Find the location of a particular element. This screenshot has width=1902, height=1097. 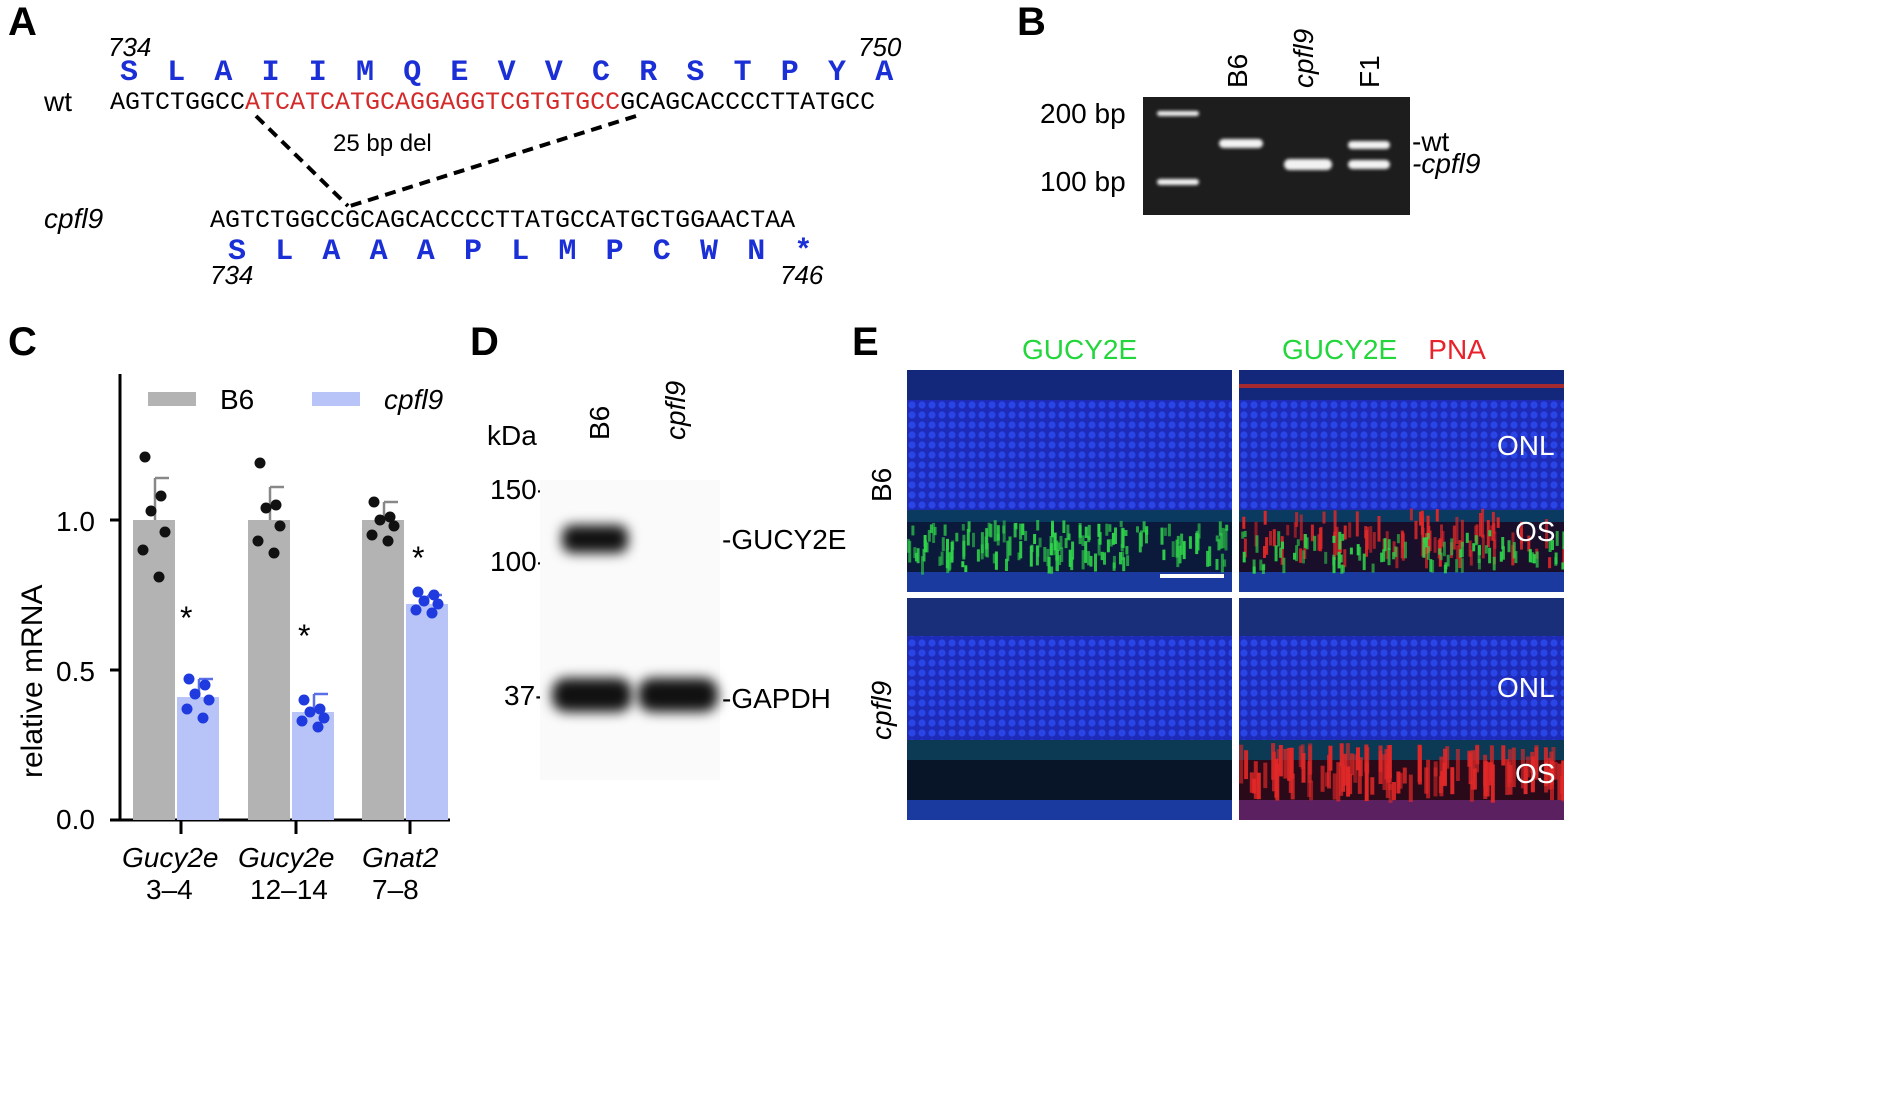

mutant-aa-residue: N is located at coordinates (756, 252).